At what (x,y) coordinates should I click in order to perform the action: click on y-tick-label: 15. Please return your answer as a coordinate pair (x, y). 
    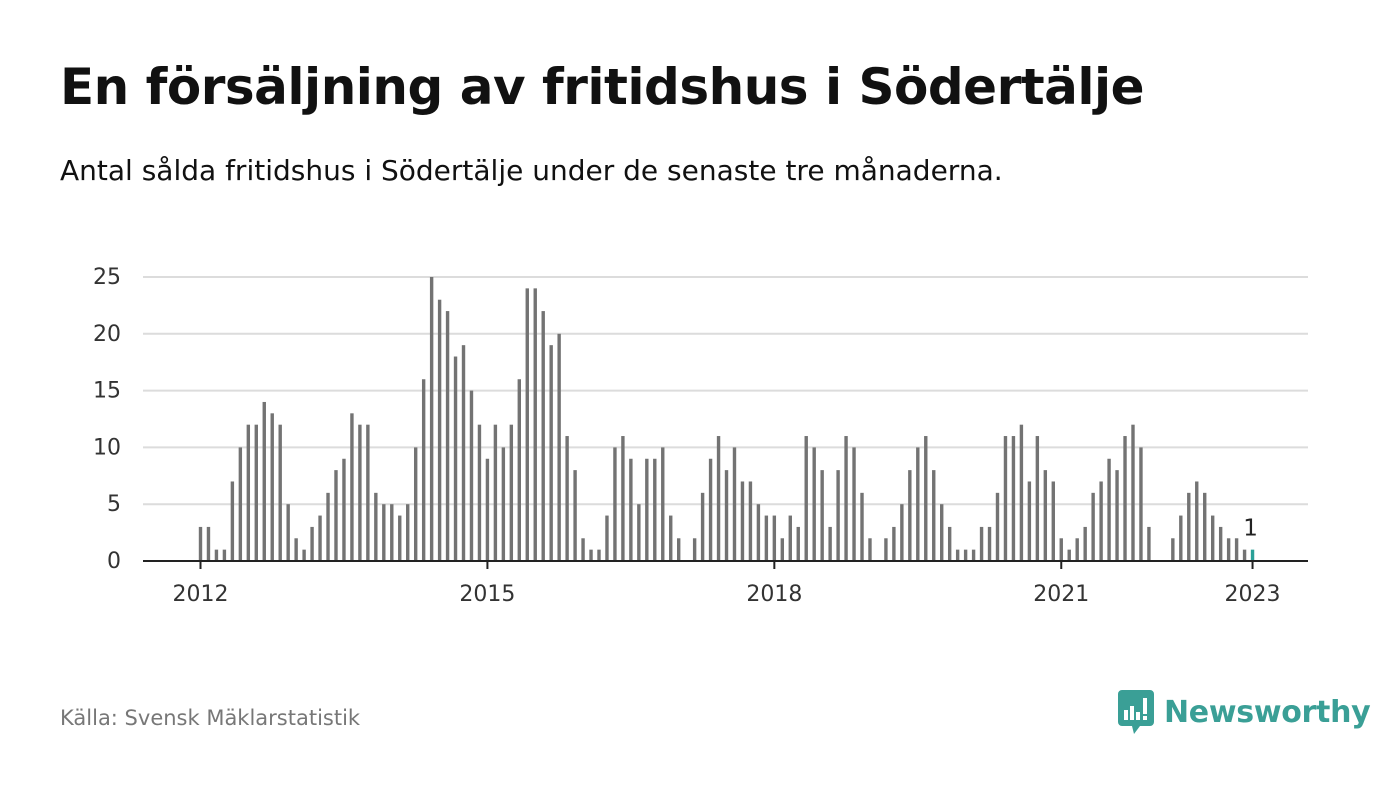
    Looking at the image, I should click on (107, 391).